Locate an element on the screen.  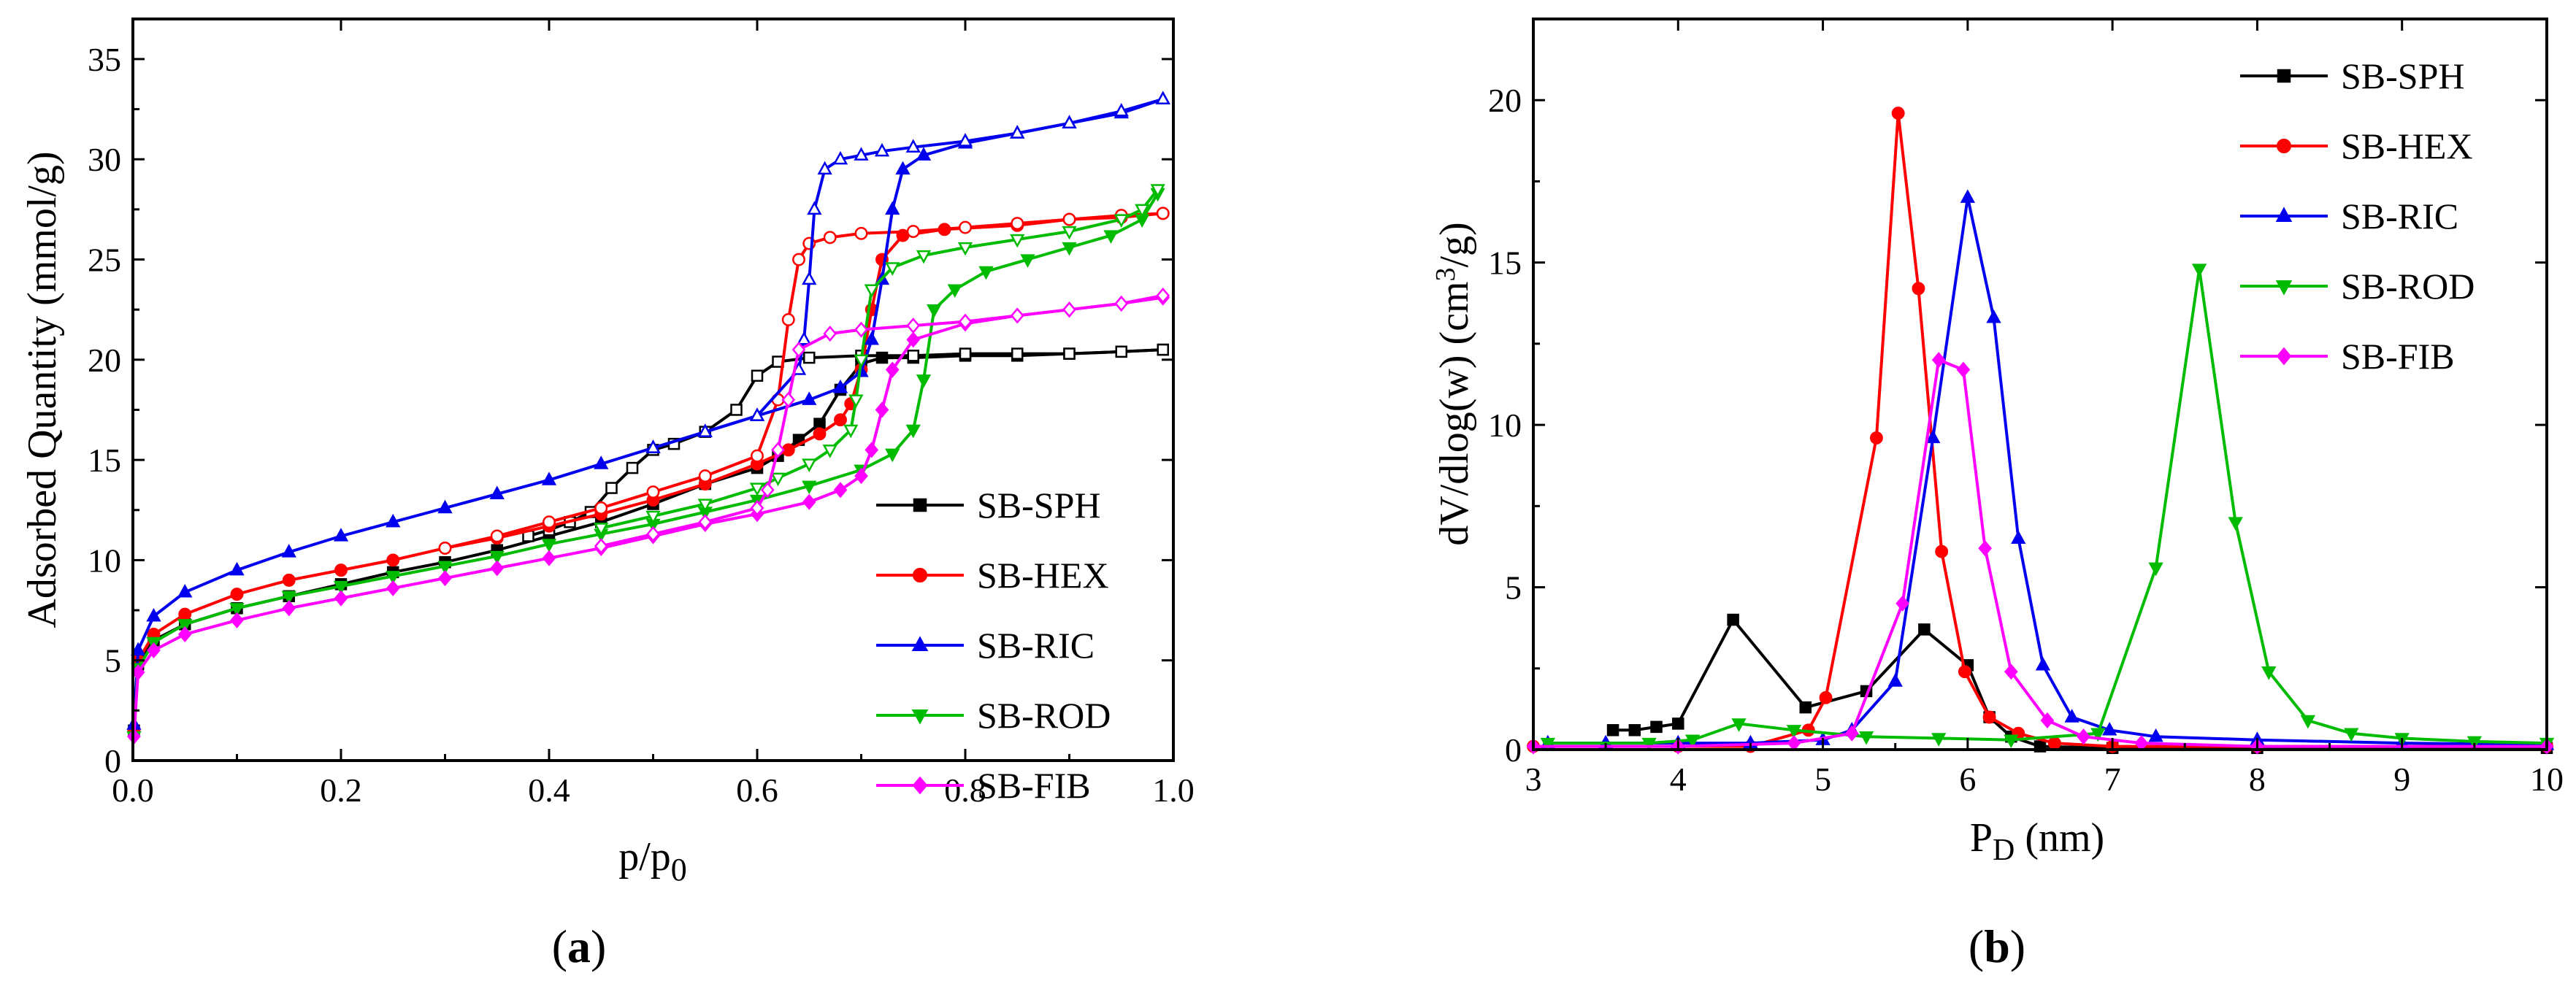
panel-a-y-tick-label: 0 is located at coordinates (112, 761).